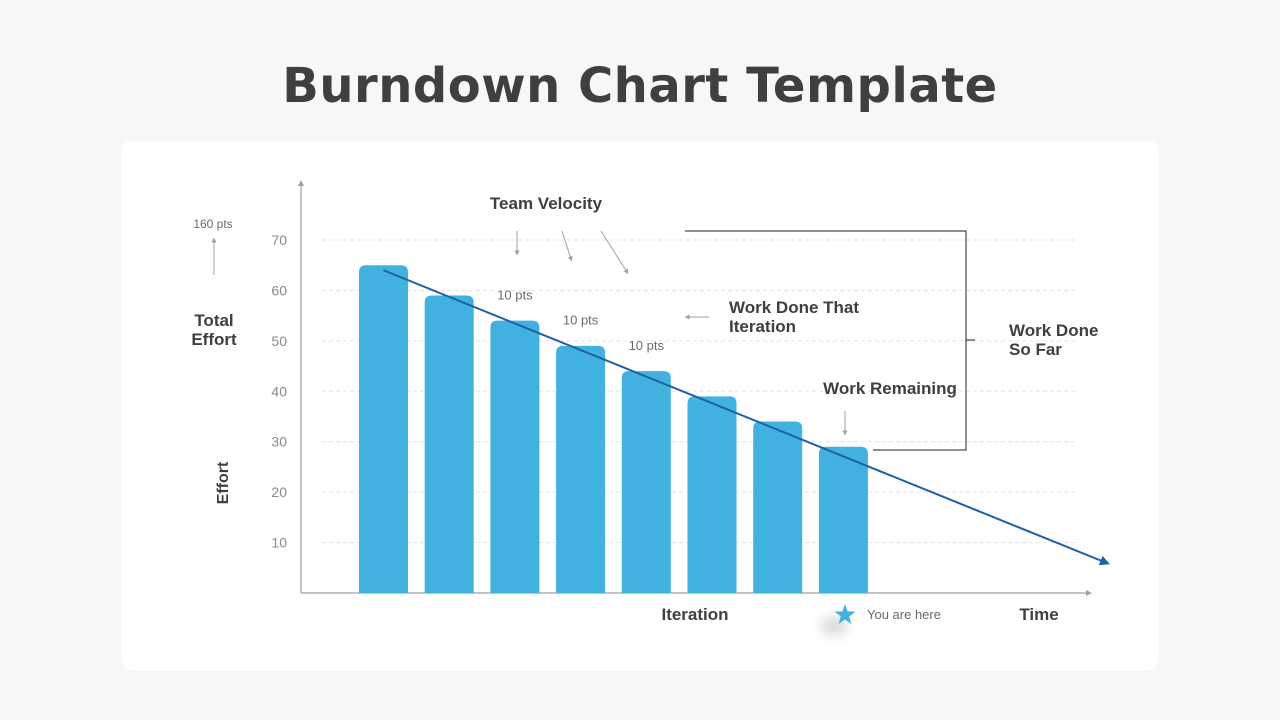 The width and height of the screenshot is (1280, 720). What do you see at coordinates (640, 86) in the screenshot?
I see `slide-title: Burndown Chart Template` at bounding box center [640, 86].